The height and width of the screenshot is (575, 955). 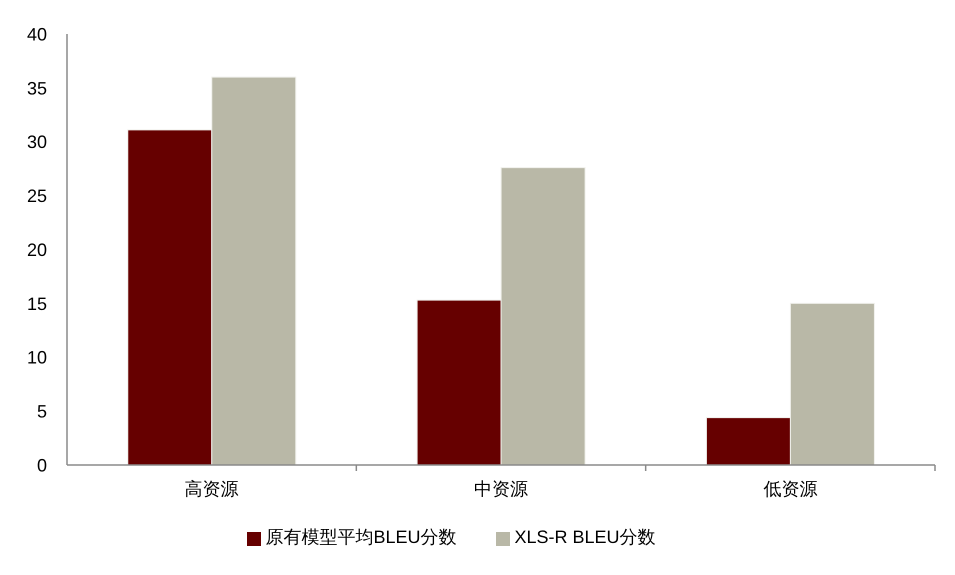 I want to click on legend-label: XLS-R BLEU分数, so click(x=585, y=537).